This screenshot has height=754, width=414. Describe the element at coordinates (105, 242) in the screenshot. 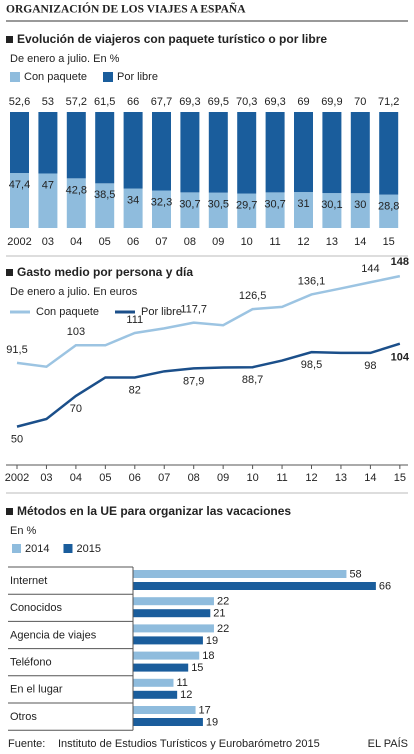

I see `x-tick-label: 05` at that location.